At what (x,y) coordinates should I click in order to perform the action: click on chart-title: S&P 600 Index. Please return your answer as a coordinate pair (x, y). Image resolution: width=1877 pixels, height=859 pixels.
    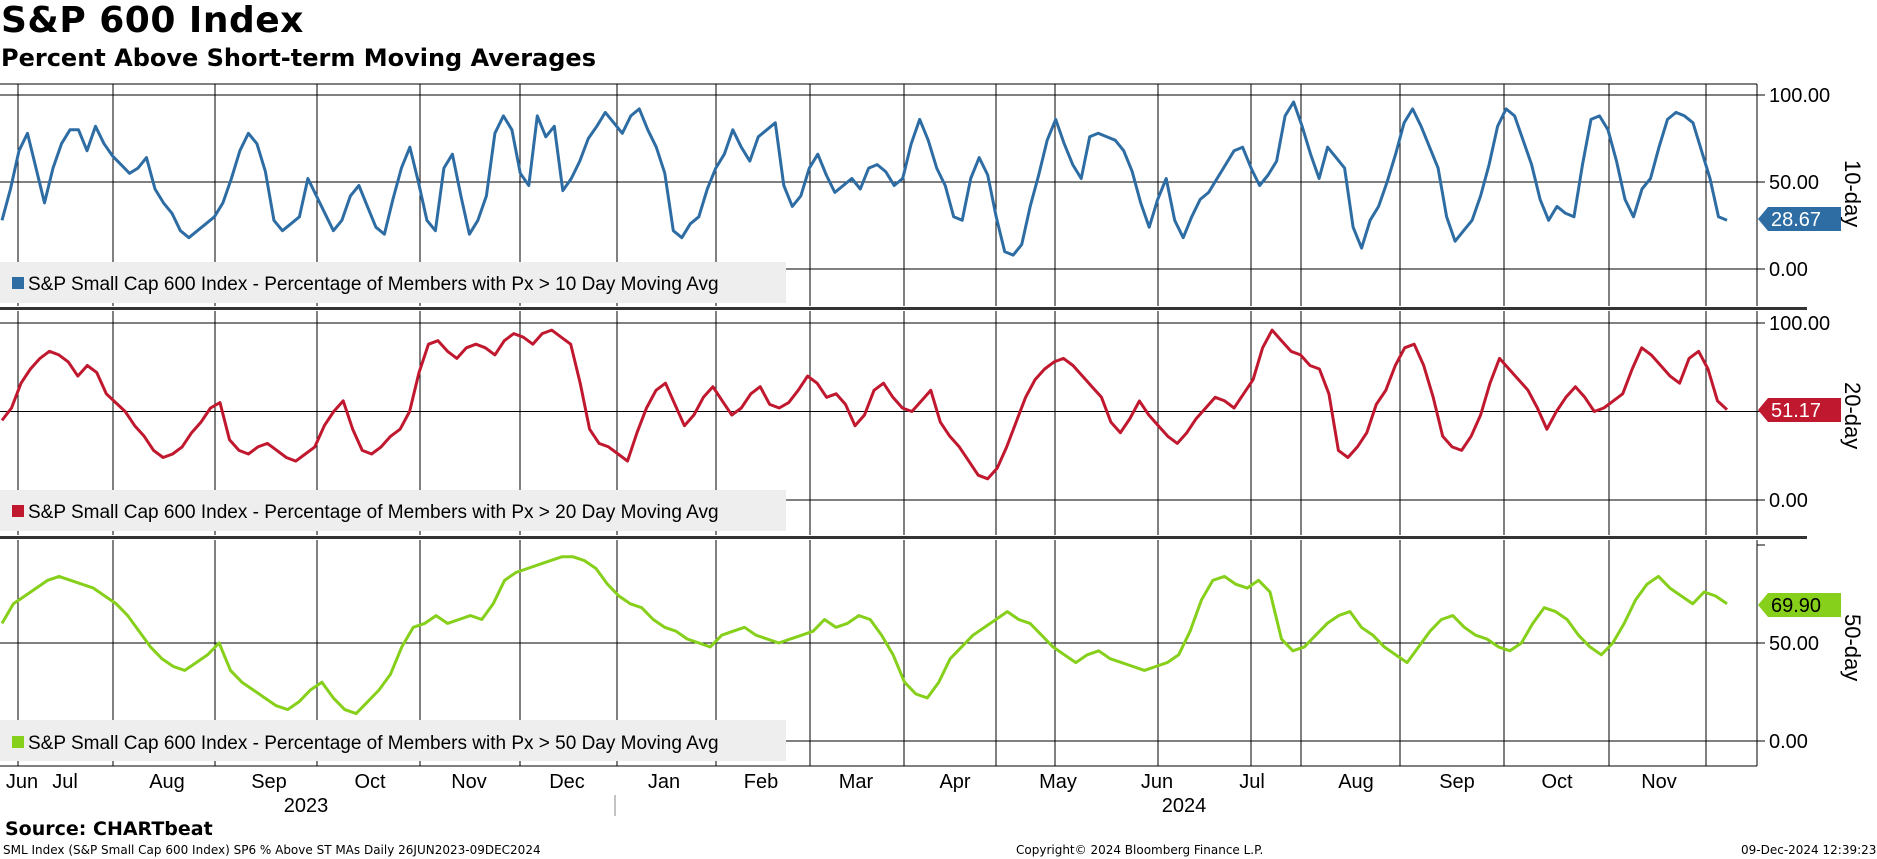
    Looking at the image, I should click on (152, 20).